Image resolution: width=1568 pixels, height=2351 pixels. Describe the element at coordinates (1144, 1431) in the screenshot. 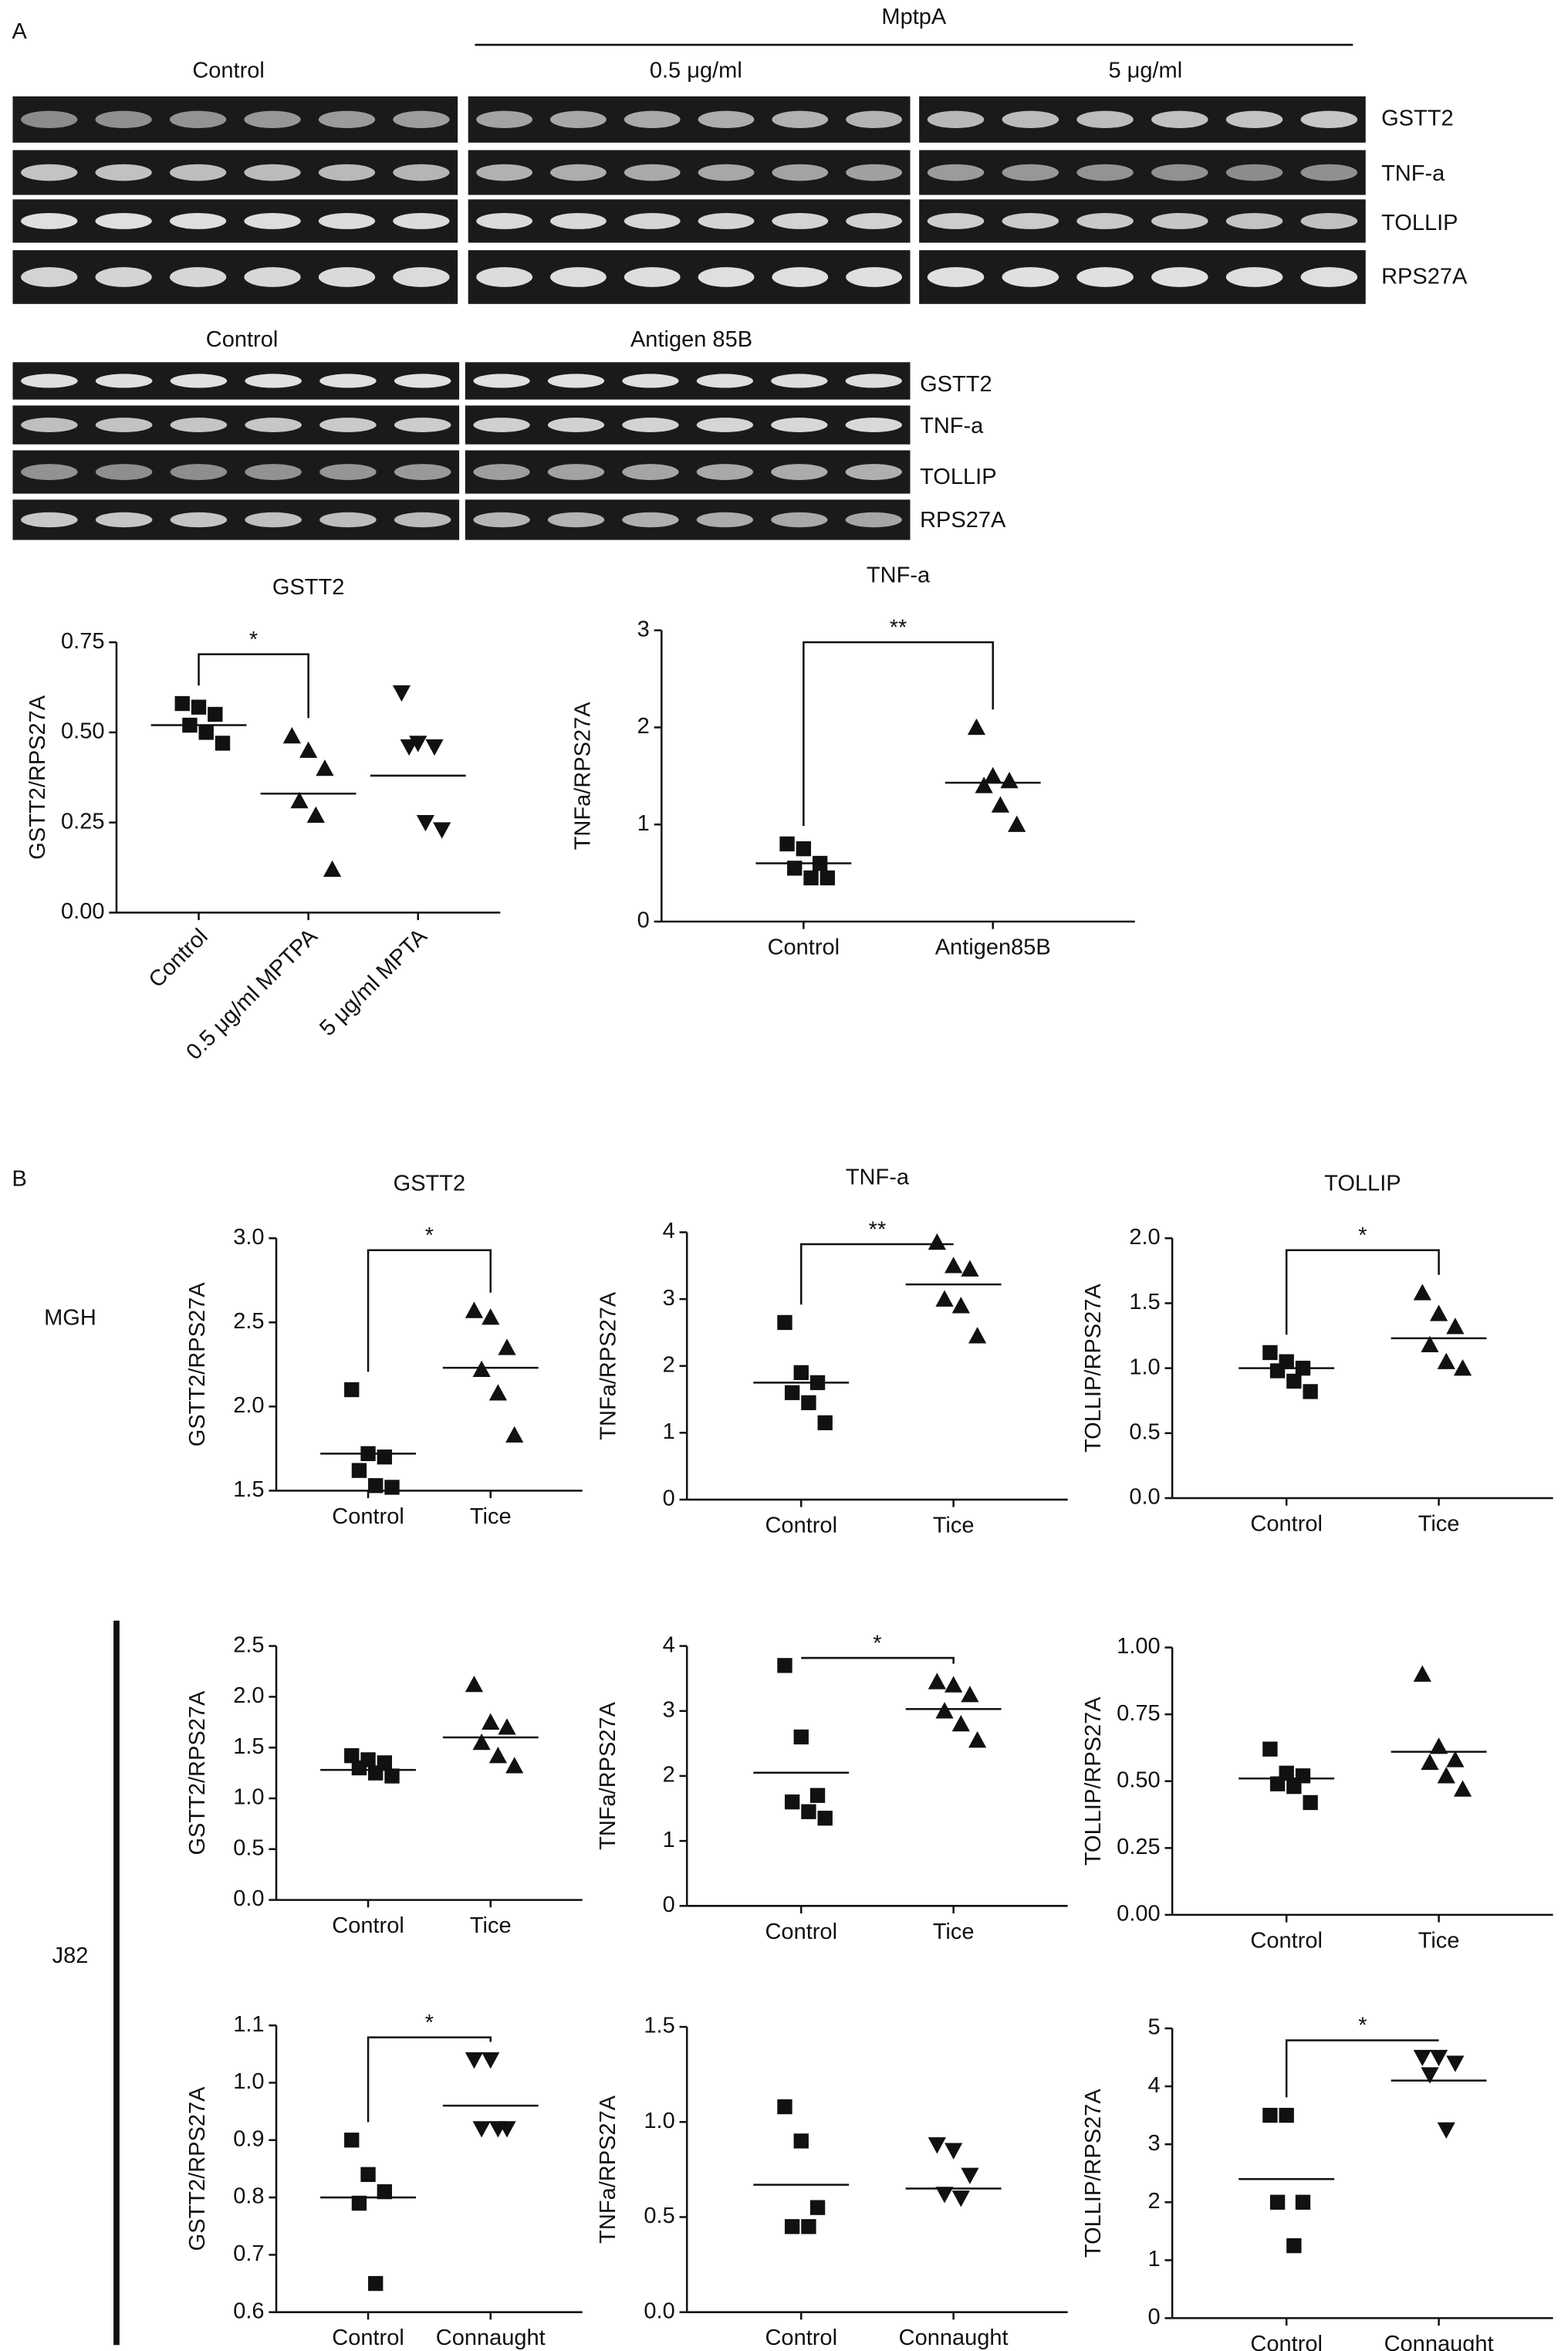

I see `y-tick-label: 0.5` at that location.